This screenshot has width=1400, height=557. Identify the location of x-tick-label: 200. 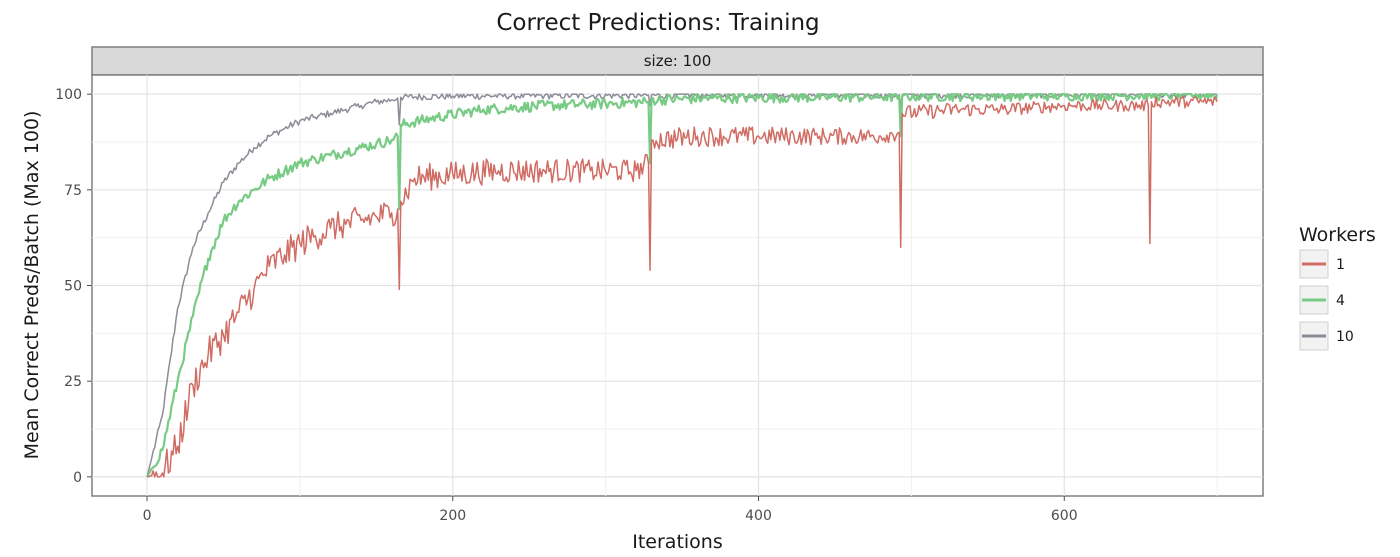
(452, 516).